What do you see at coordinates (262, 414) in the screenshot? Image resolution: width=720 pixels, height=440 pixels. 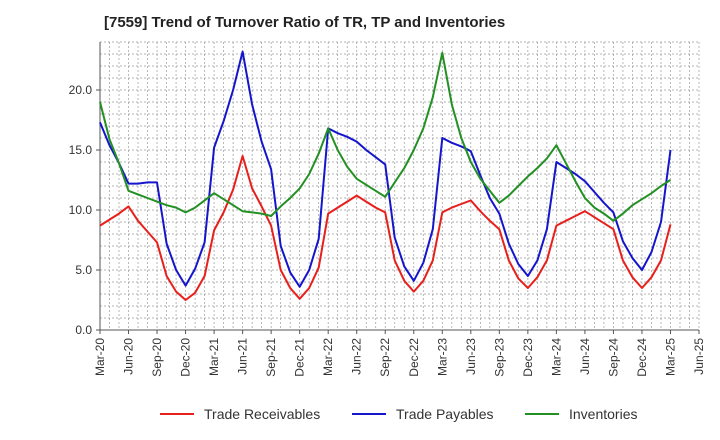 I see `legend-label: Trade Receivables` at bounding box center [262, 414].